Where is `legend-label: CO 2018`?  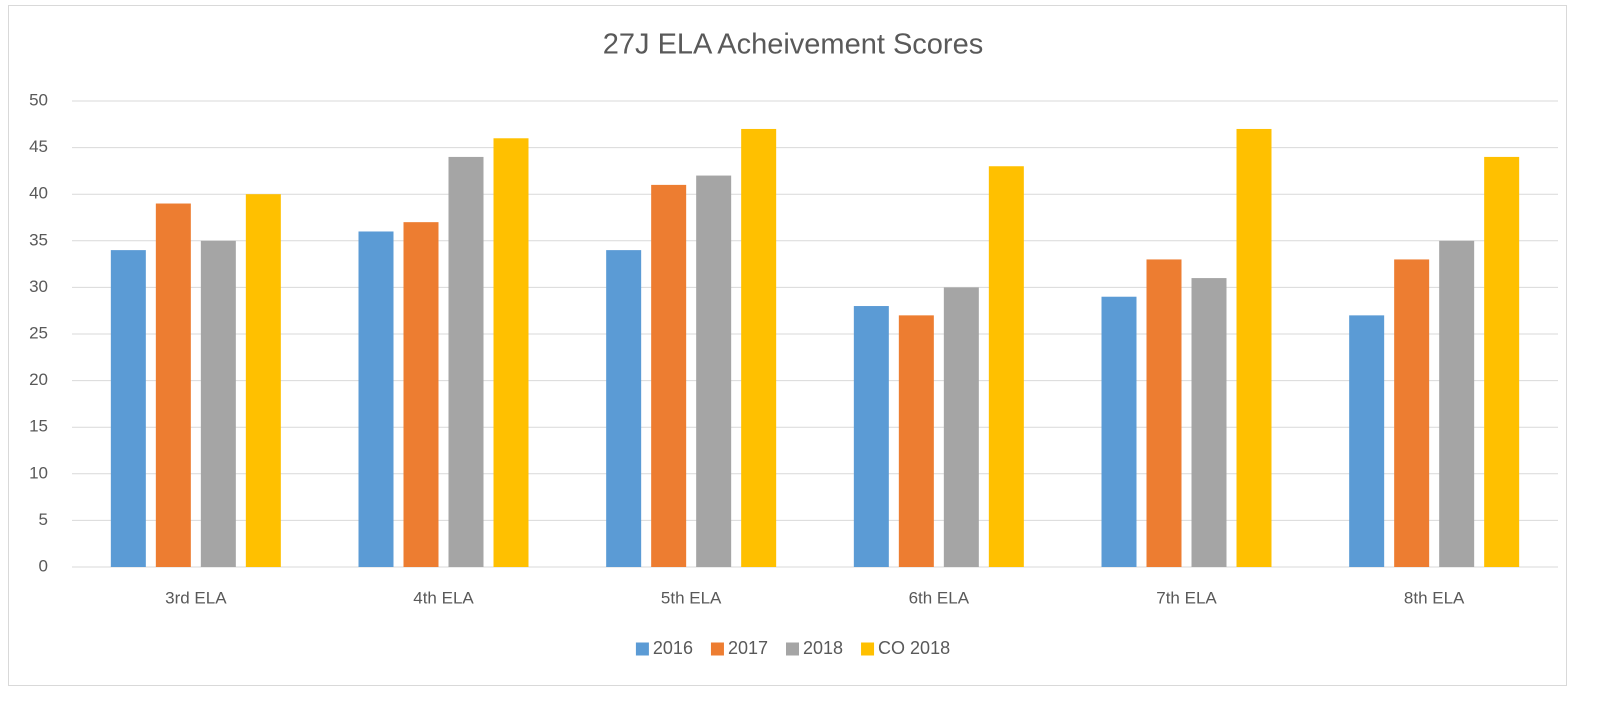
legend-label: CO 2018 is located at coordinates (914, 648).